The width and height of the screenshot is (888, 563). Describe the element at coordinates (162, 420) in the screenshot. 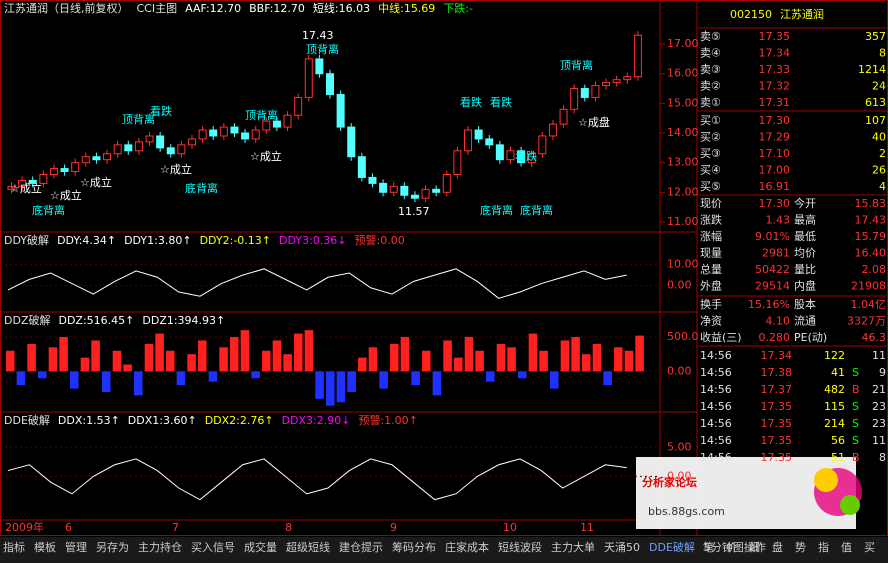

I see `legend-text: DDX1:3.60↑` at that location.